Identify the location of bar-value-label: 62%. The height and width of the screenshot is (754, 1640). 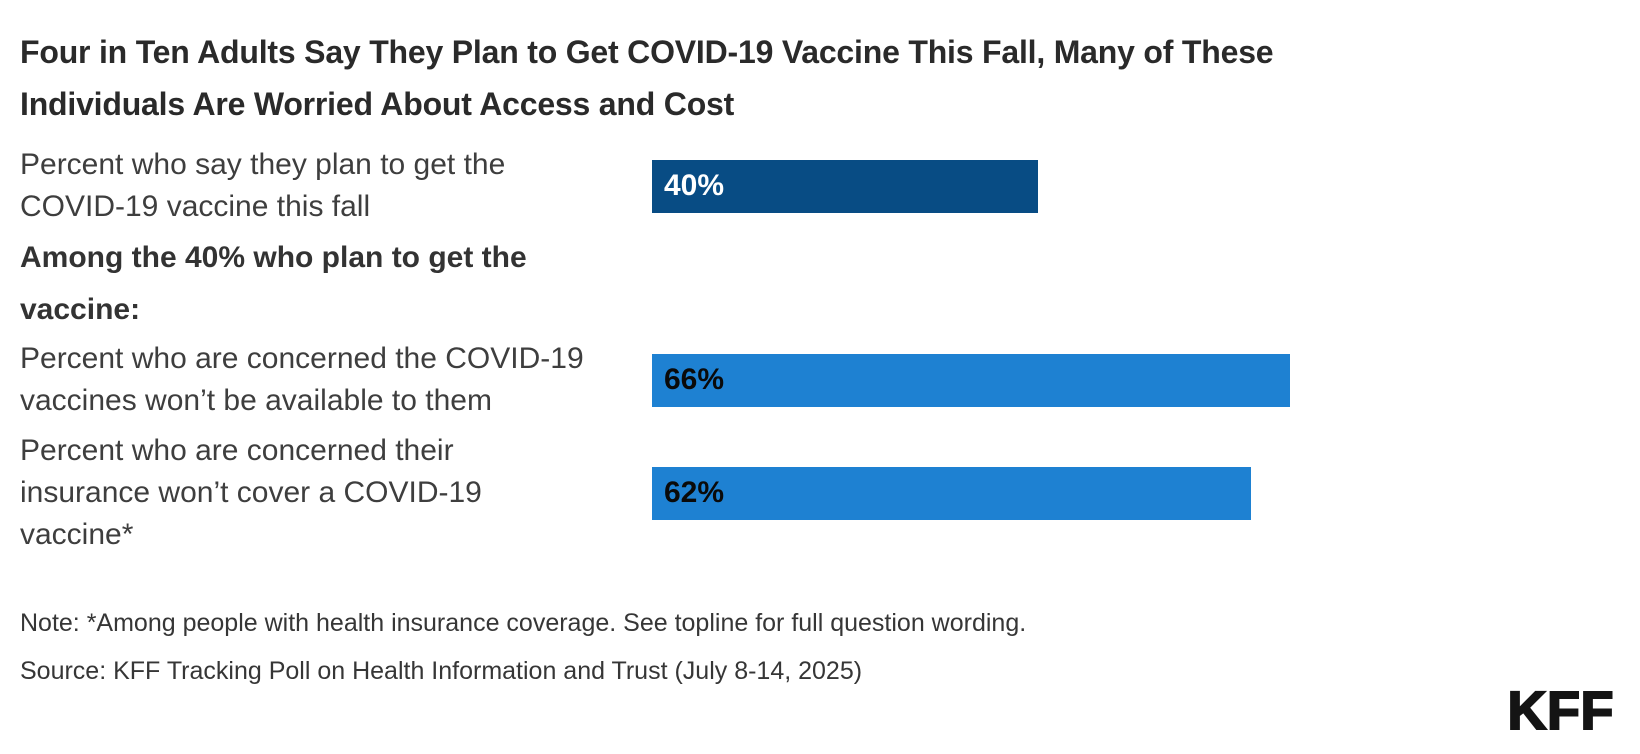
(694, 492).